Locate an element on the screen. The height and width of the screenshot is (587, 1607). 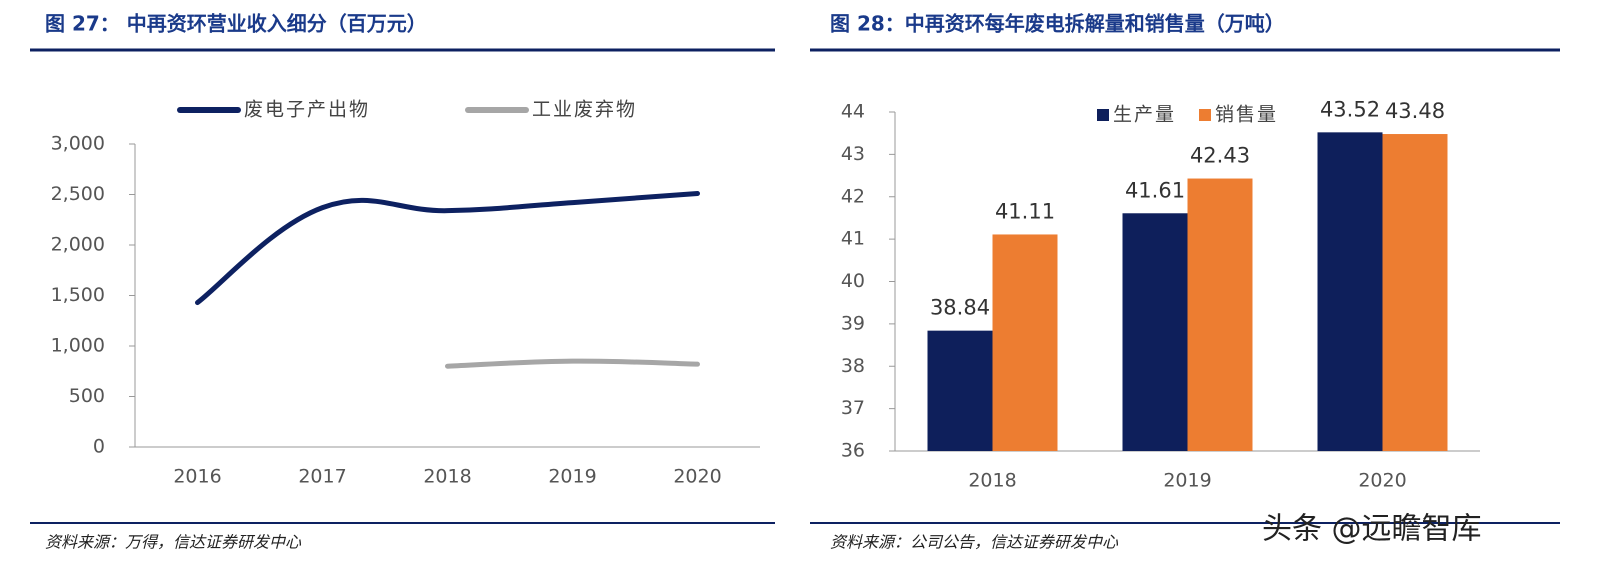
y-tick-label: 2,000 is located at coordinates (78, 245).